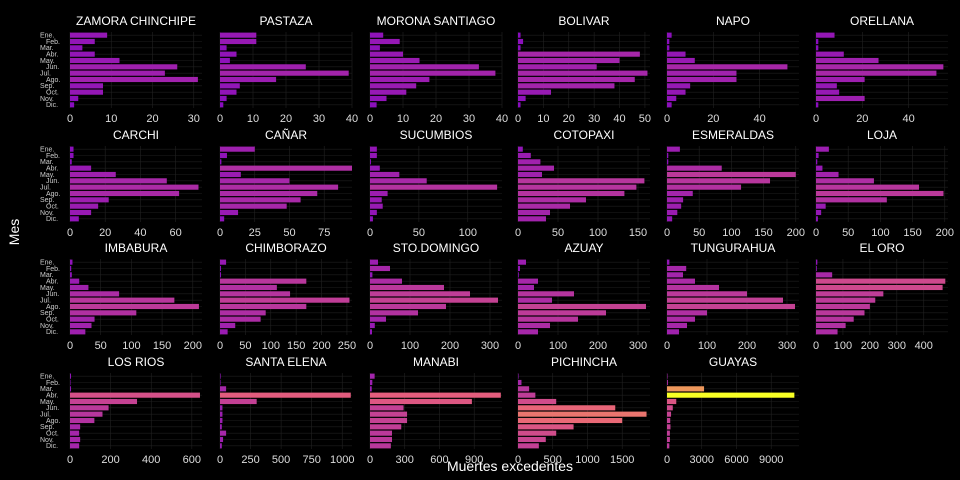 The height and width of the screenshot is (480, 960). What do you see at coordinates (342, 460) in the screenshot?
I see `x-tick-label: 1000` at bounding box center [342, 460].